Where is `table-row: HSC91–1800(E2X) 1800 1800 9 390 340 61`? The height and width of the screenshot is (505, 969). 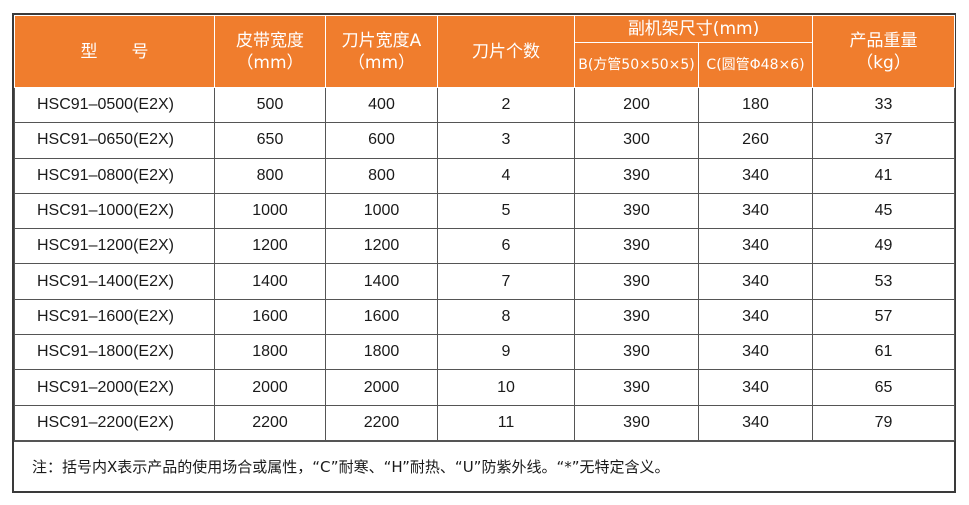 table-row: HSC91–1800(E2X) 1800 1800 9 390 340 61 is located at coordinates (485, 352).